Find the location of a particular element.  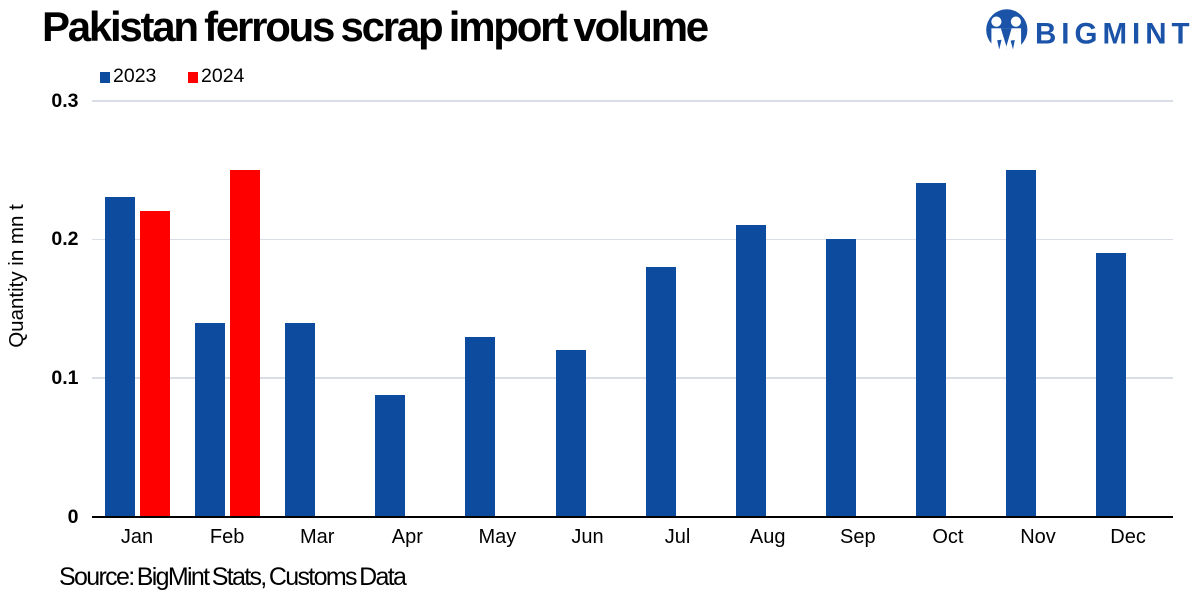

svg-text: BIGMINT is located at coordinates (1115, 34).